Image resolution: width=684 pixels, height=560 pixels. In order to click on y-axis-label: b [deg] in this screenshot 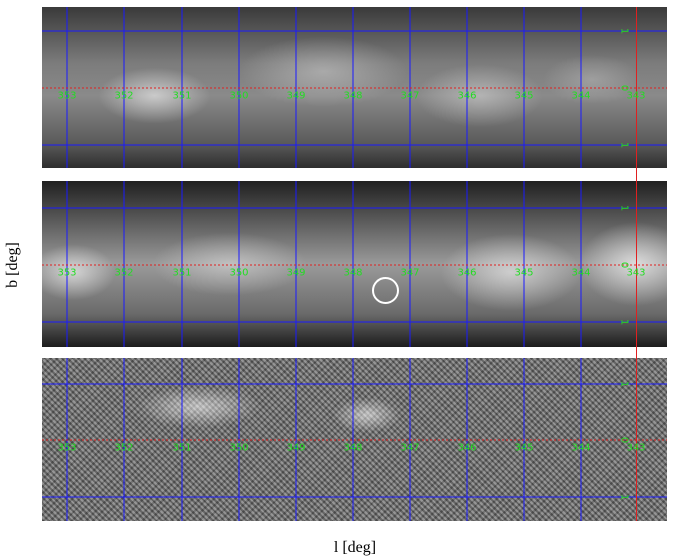, I will do `click(12, 265)`.